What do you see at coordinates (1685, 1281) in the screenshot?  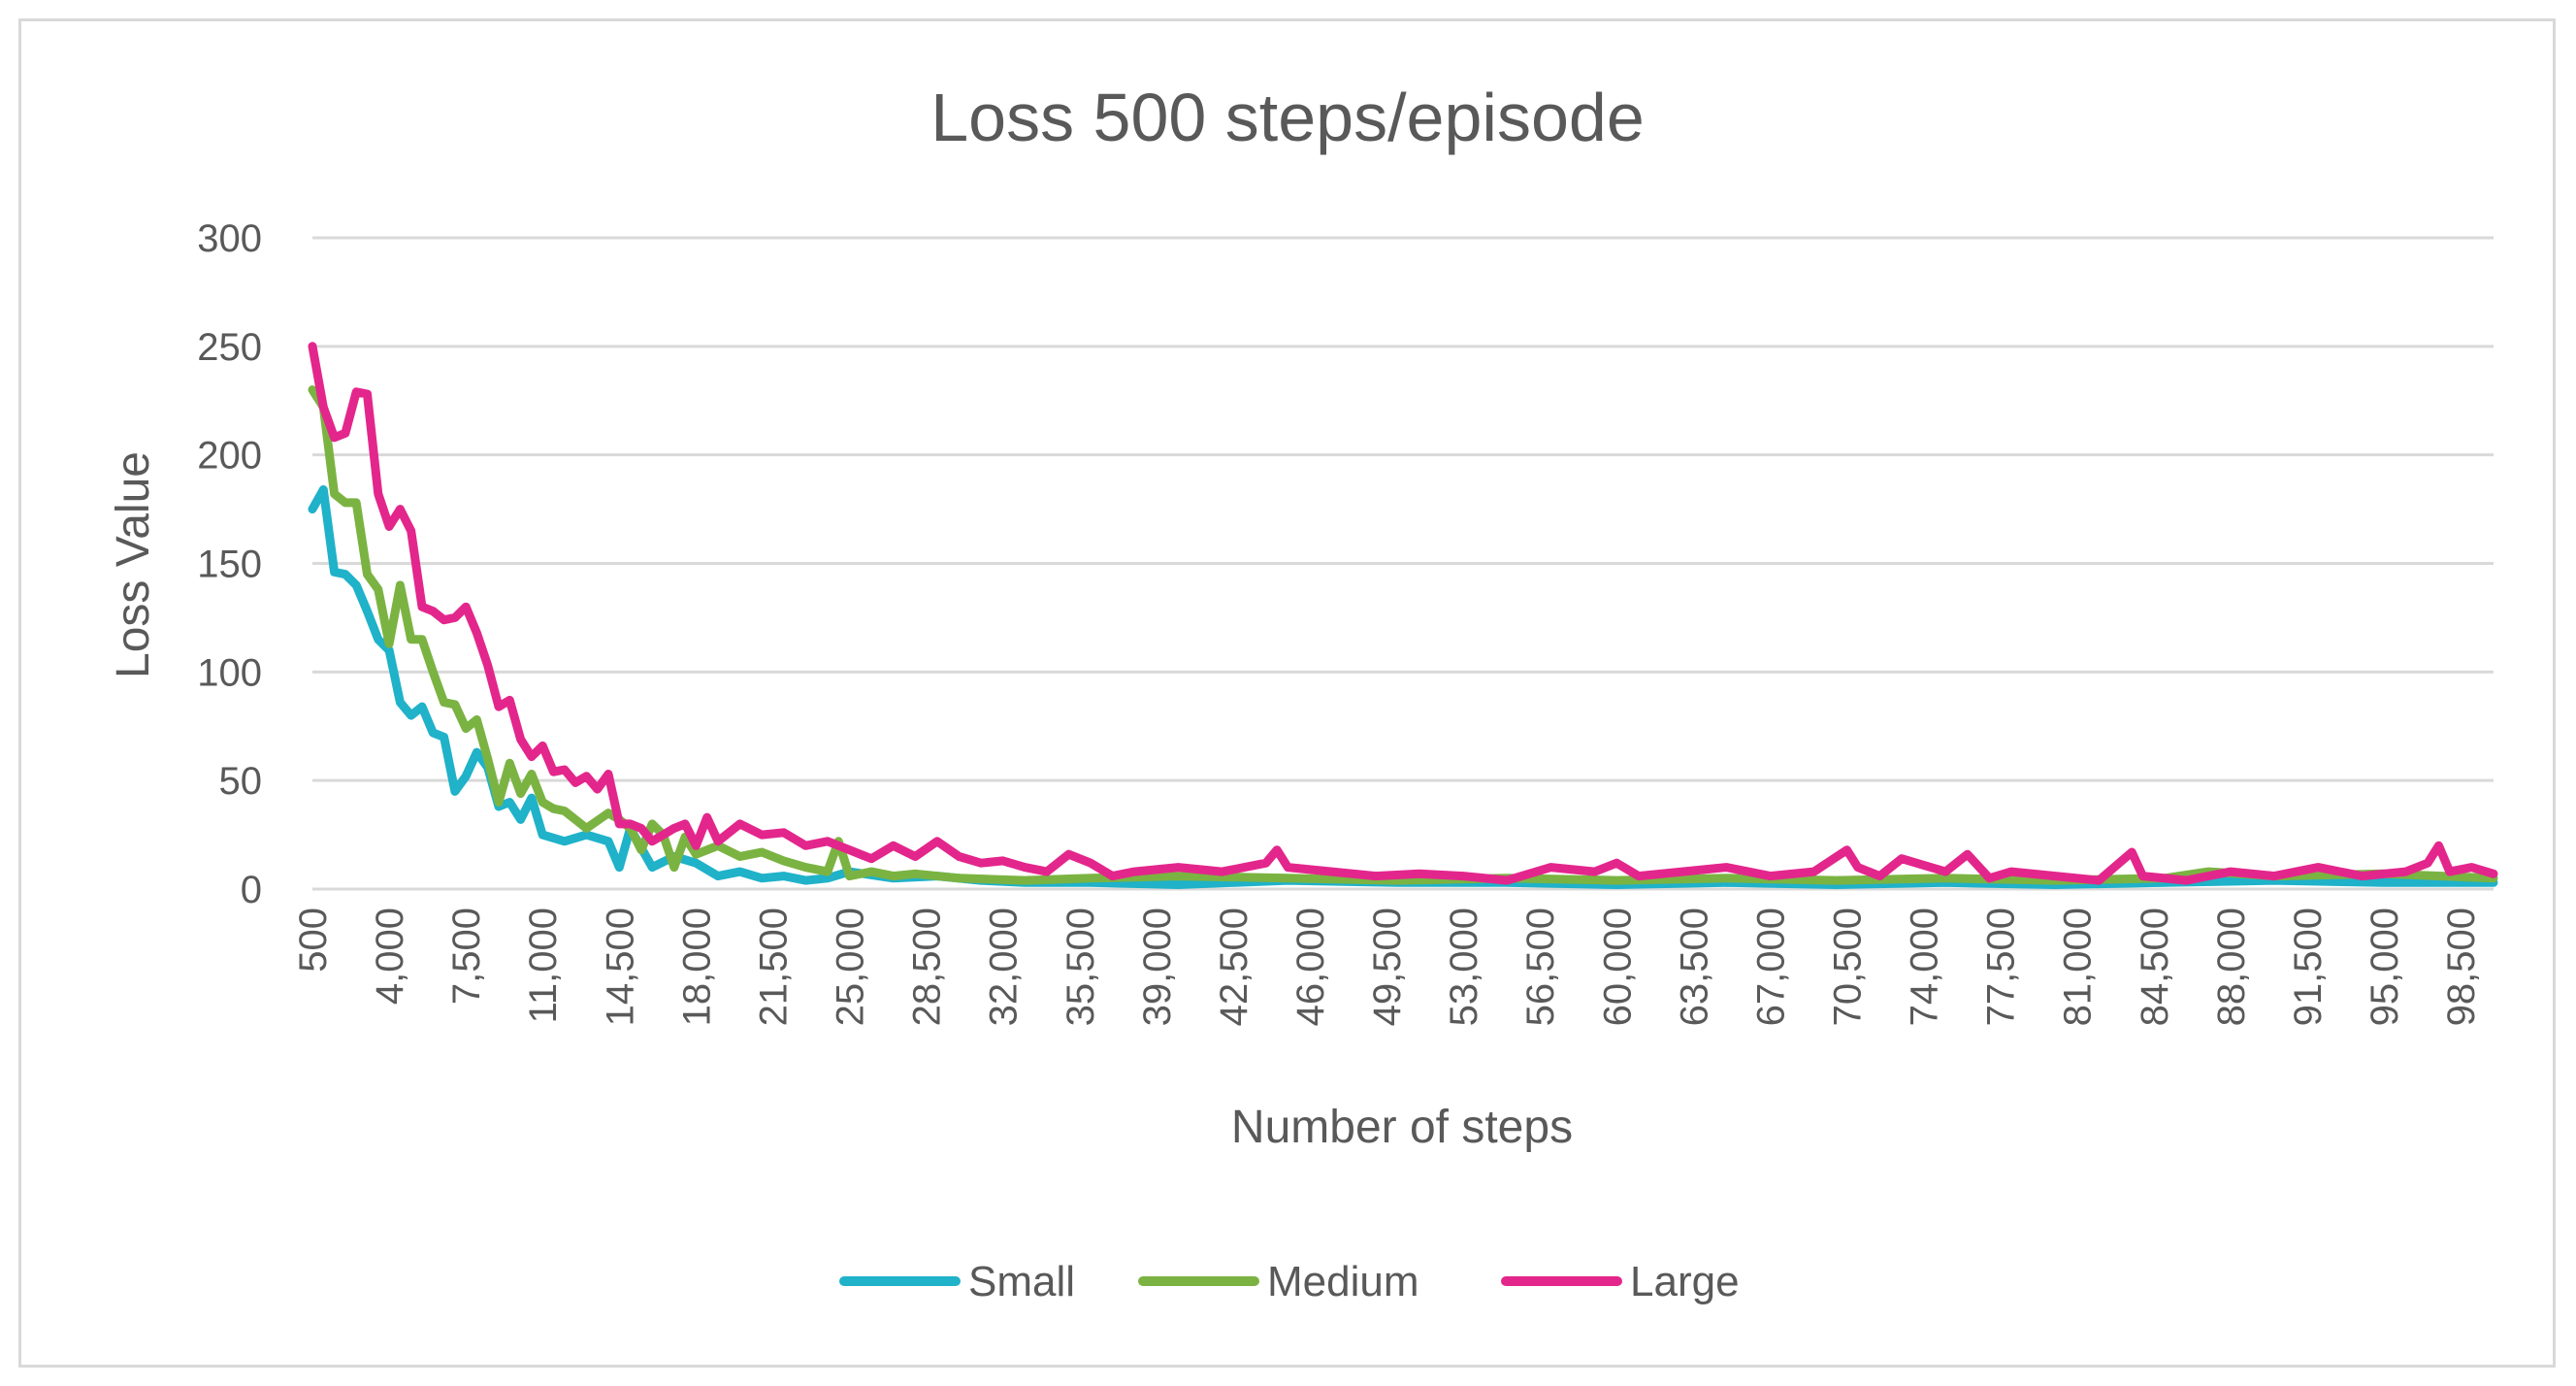 I see `legend-label-large: Large` at bounding box center [1685, 1281].